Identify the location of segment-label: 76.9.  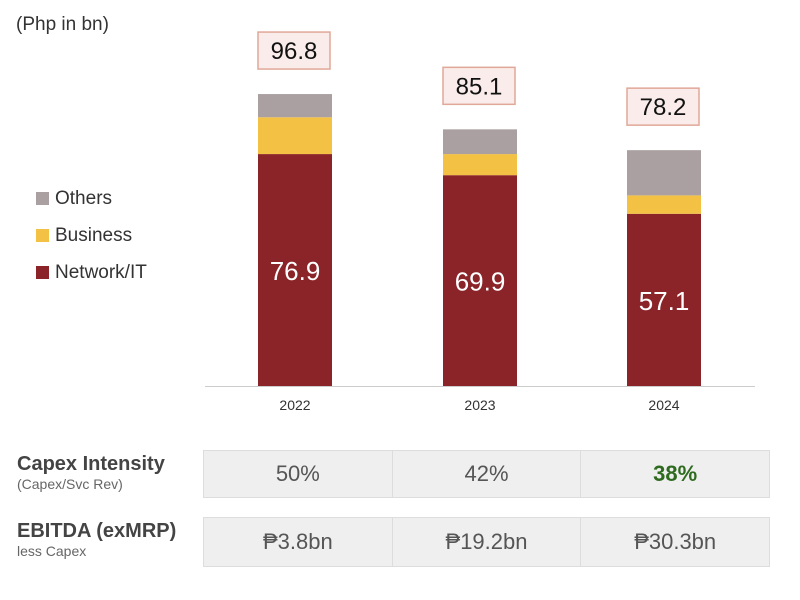
(295, 271).